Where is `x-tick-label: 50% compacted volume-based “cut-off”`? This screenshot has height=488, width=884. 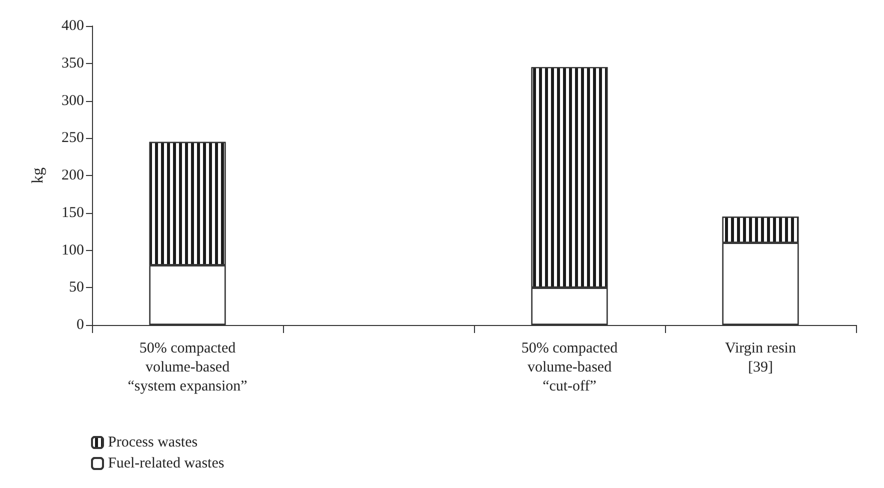
x-tick-label: 50% compacted volume-based “cut-off” is located at coordinates (569, 367).